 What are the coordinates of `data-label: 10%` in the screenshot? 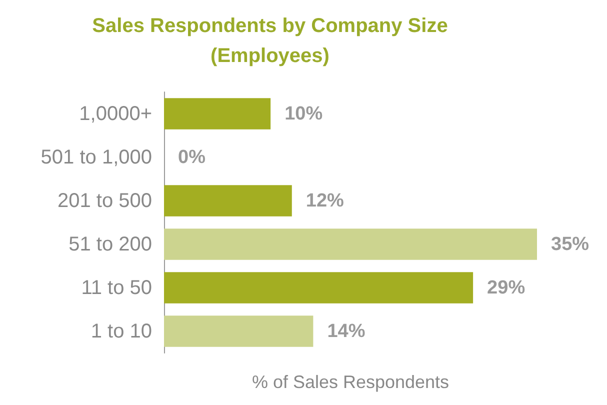 It's located at (303, 113).